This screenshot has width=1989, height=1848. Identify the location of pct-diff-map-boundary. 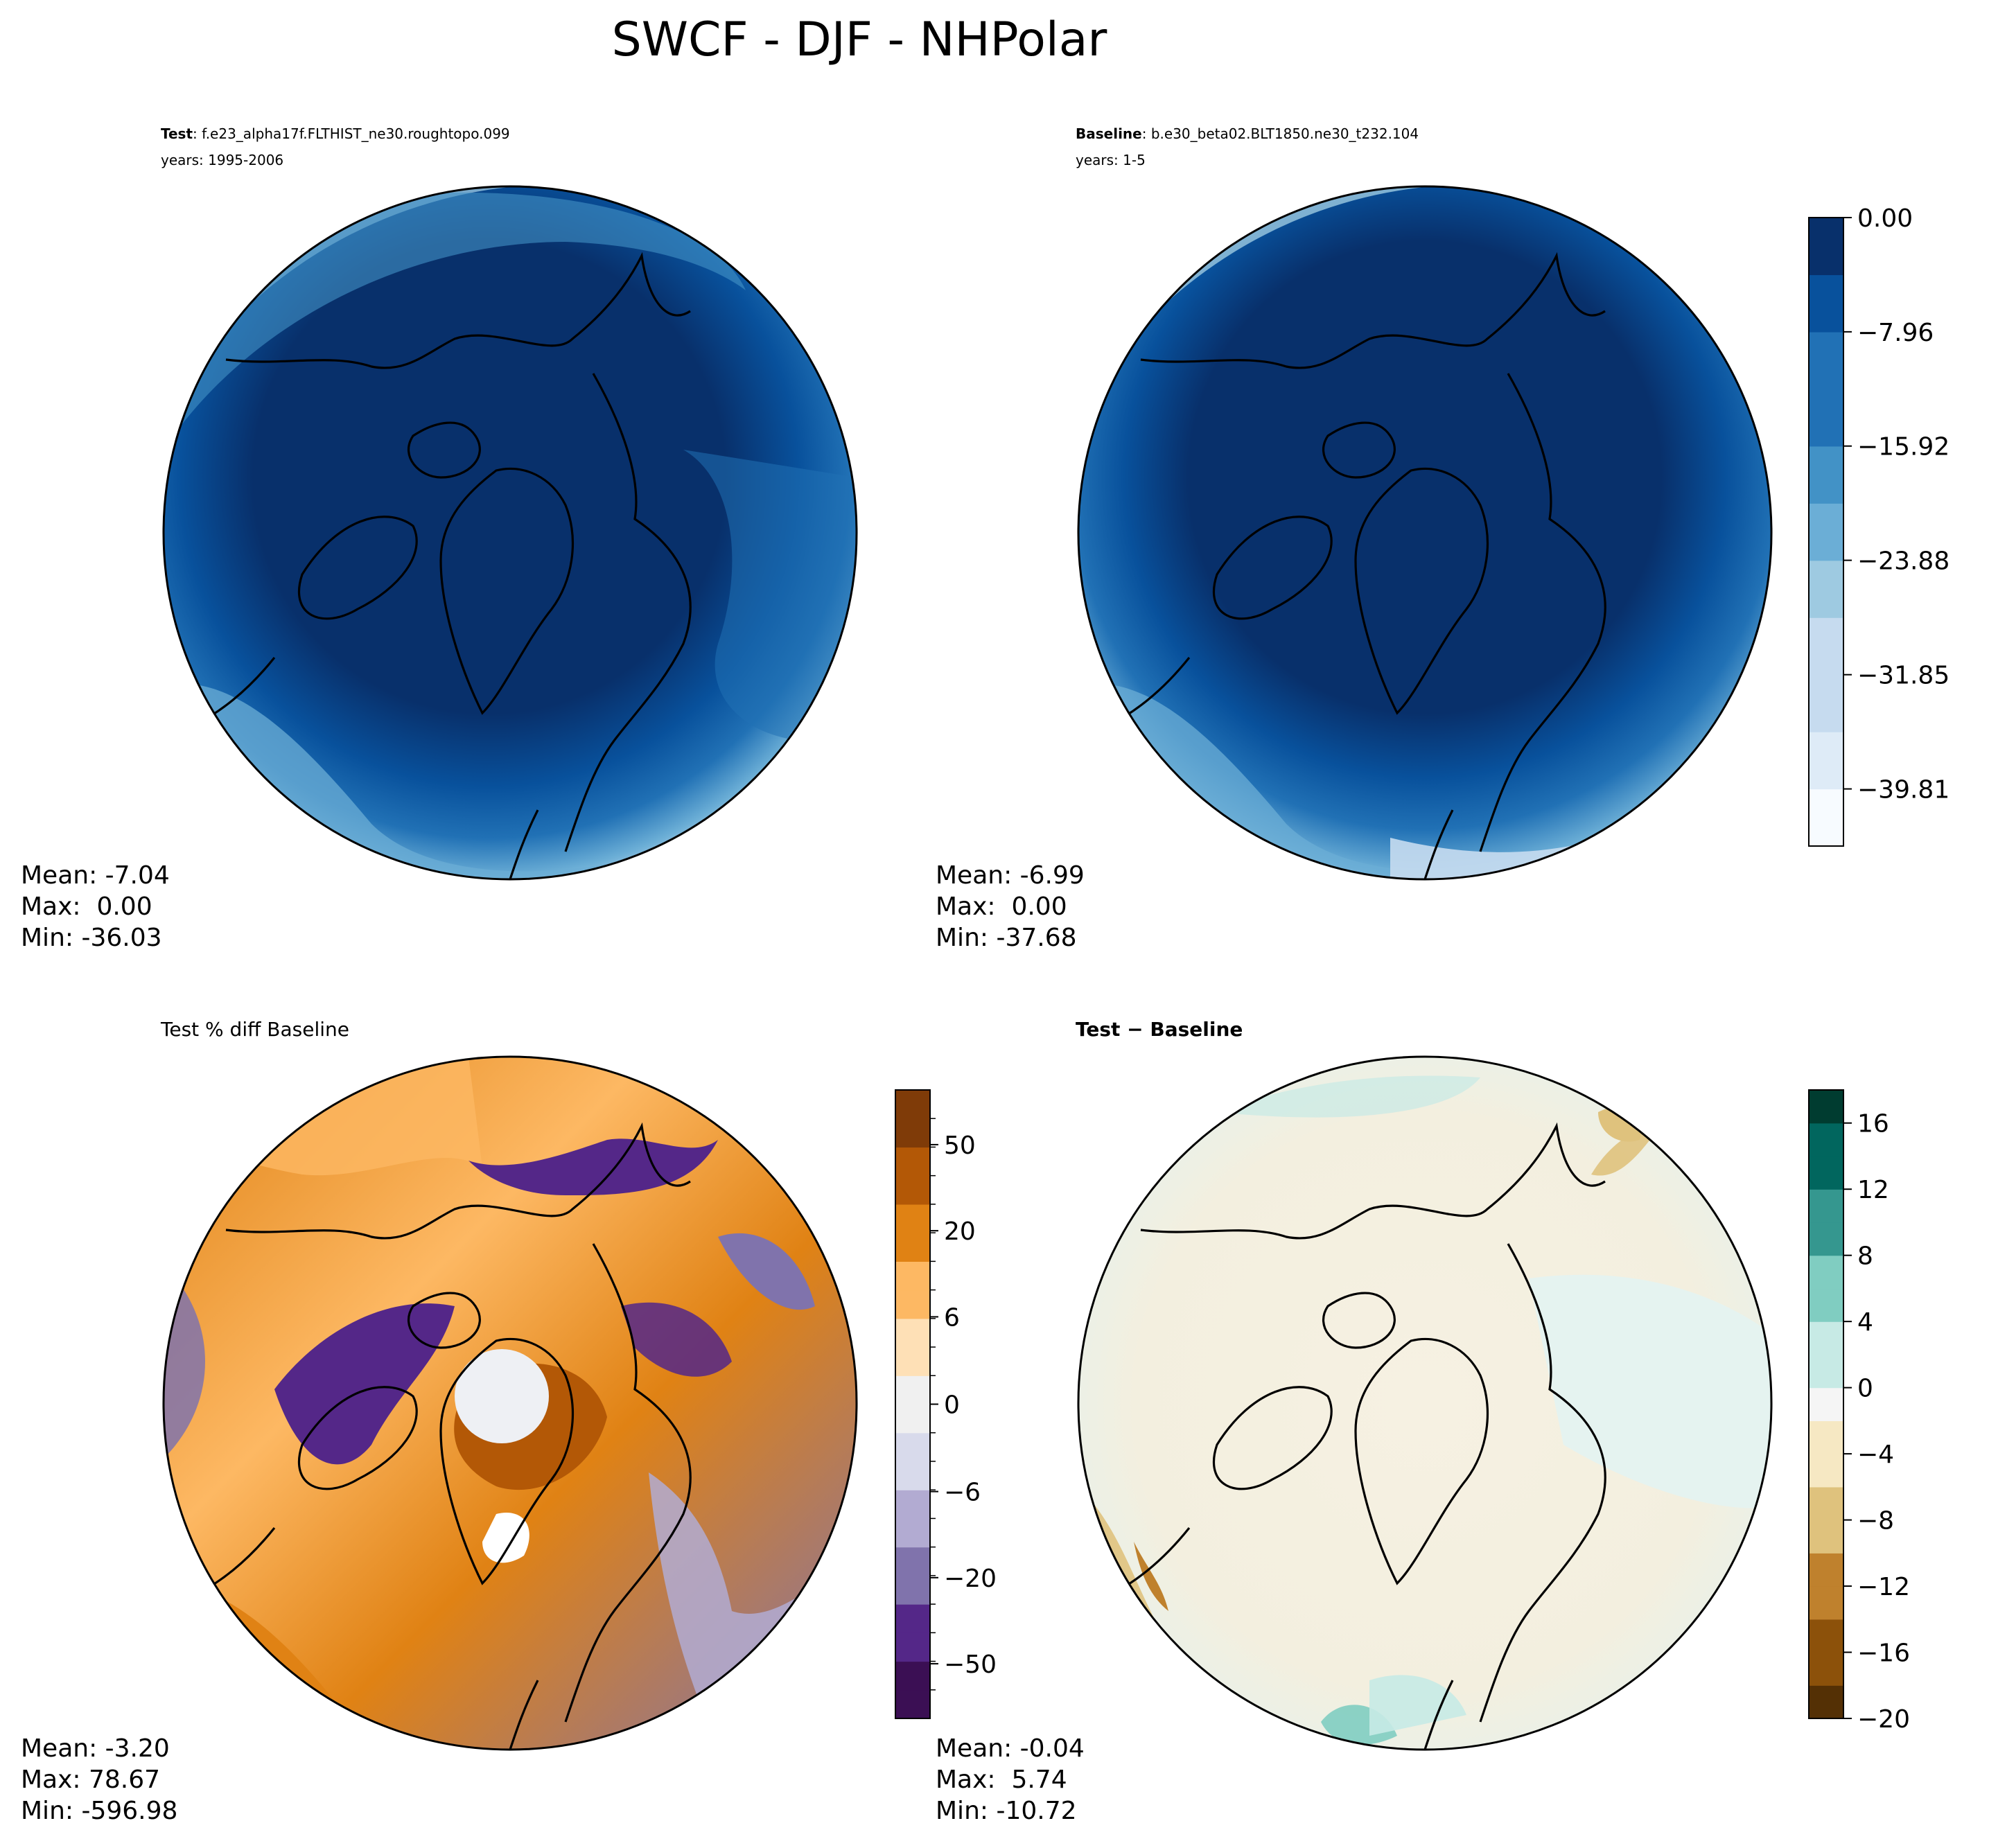
(510, 1403).